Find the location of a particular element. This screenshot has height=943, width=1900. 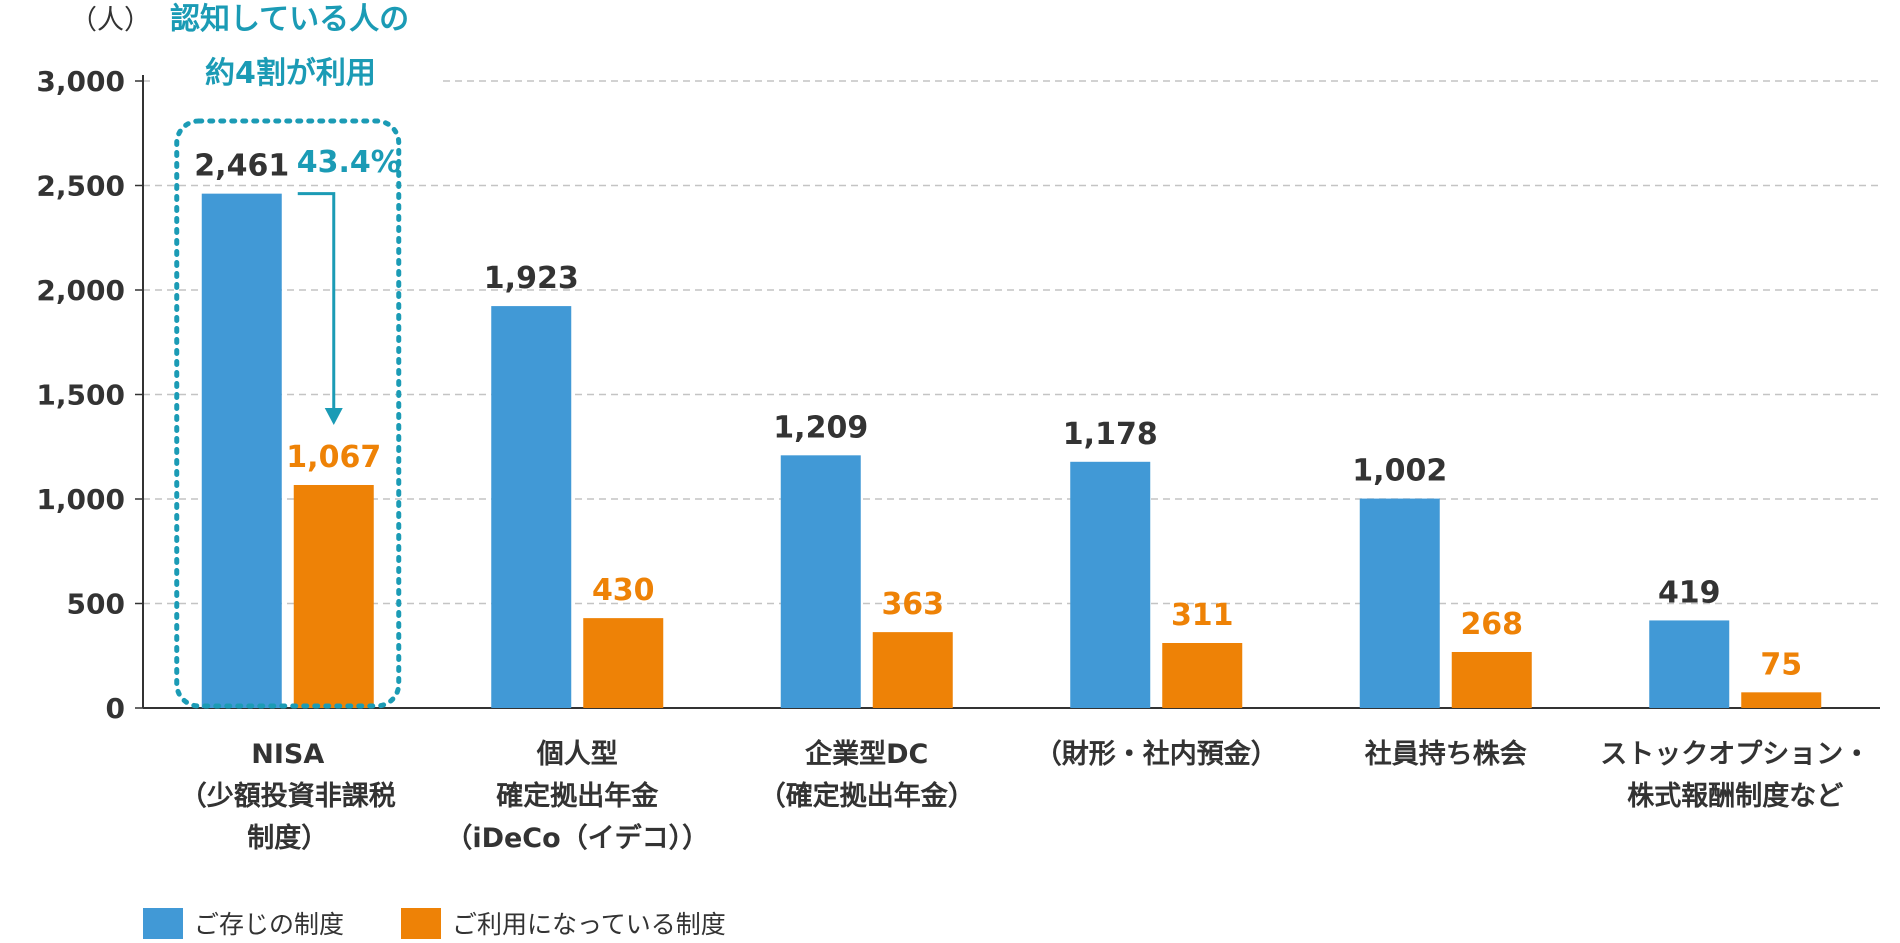

category-label: 個人型 is located at coordinates (577, 754).